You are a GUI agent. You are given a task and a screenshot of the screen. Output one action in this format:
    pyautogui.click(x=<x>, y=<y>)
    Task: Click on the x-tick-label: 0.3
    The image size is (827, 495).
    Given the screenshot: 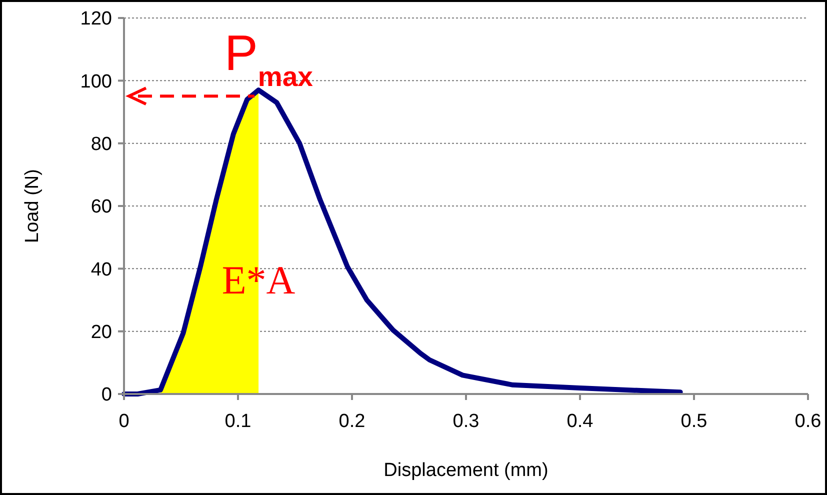 What is the action you would take?
    pyautogui.click(x=466, y=421)
    